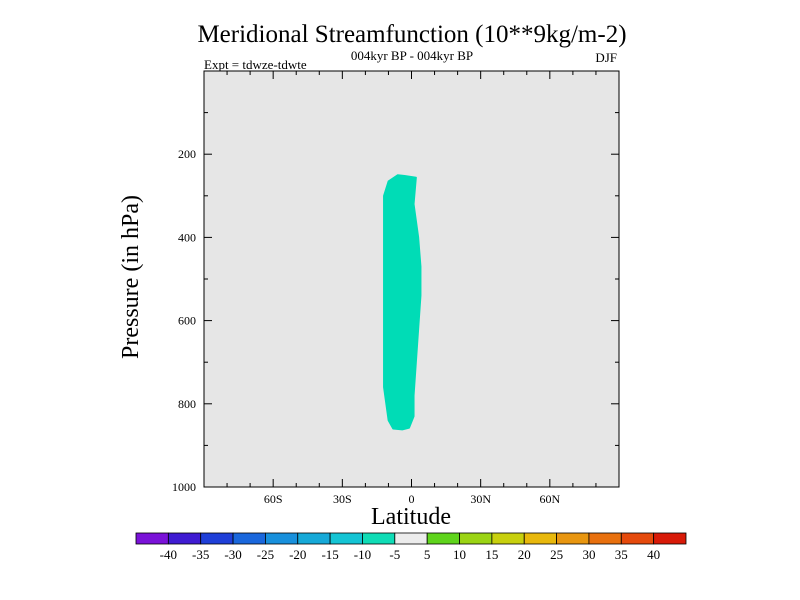  Describe the element at coordinates (411, 547) in the screenshot. I see `colorbar: -40 -35 -30 -25 -20 -15 -10 -5 5 10 15 20 25 30 35 40` at that location.